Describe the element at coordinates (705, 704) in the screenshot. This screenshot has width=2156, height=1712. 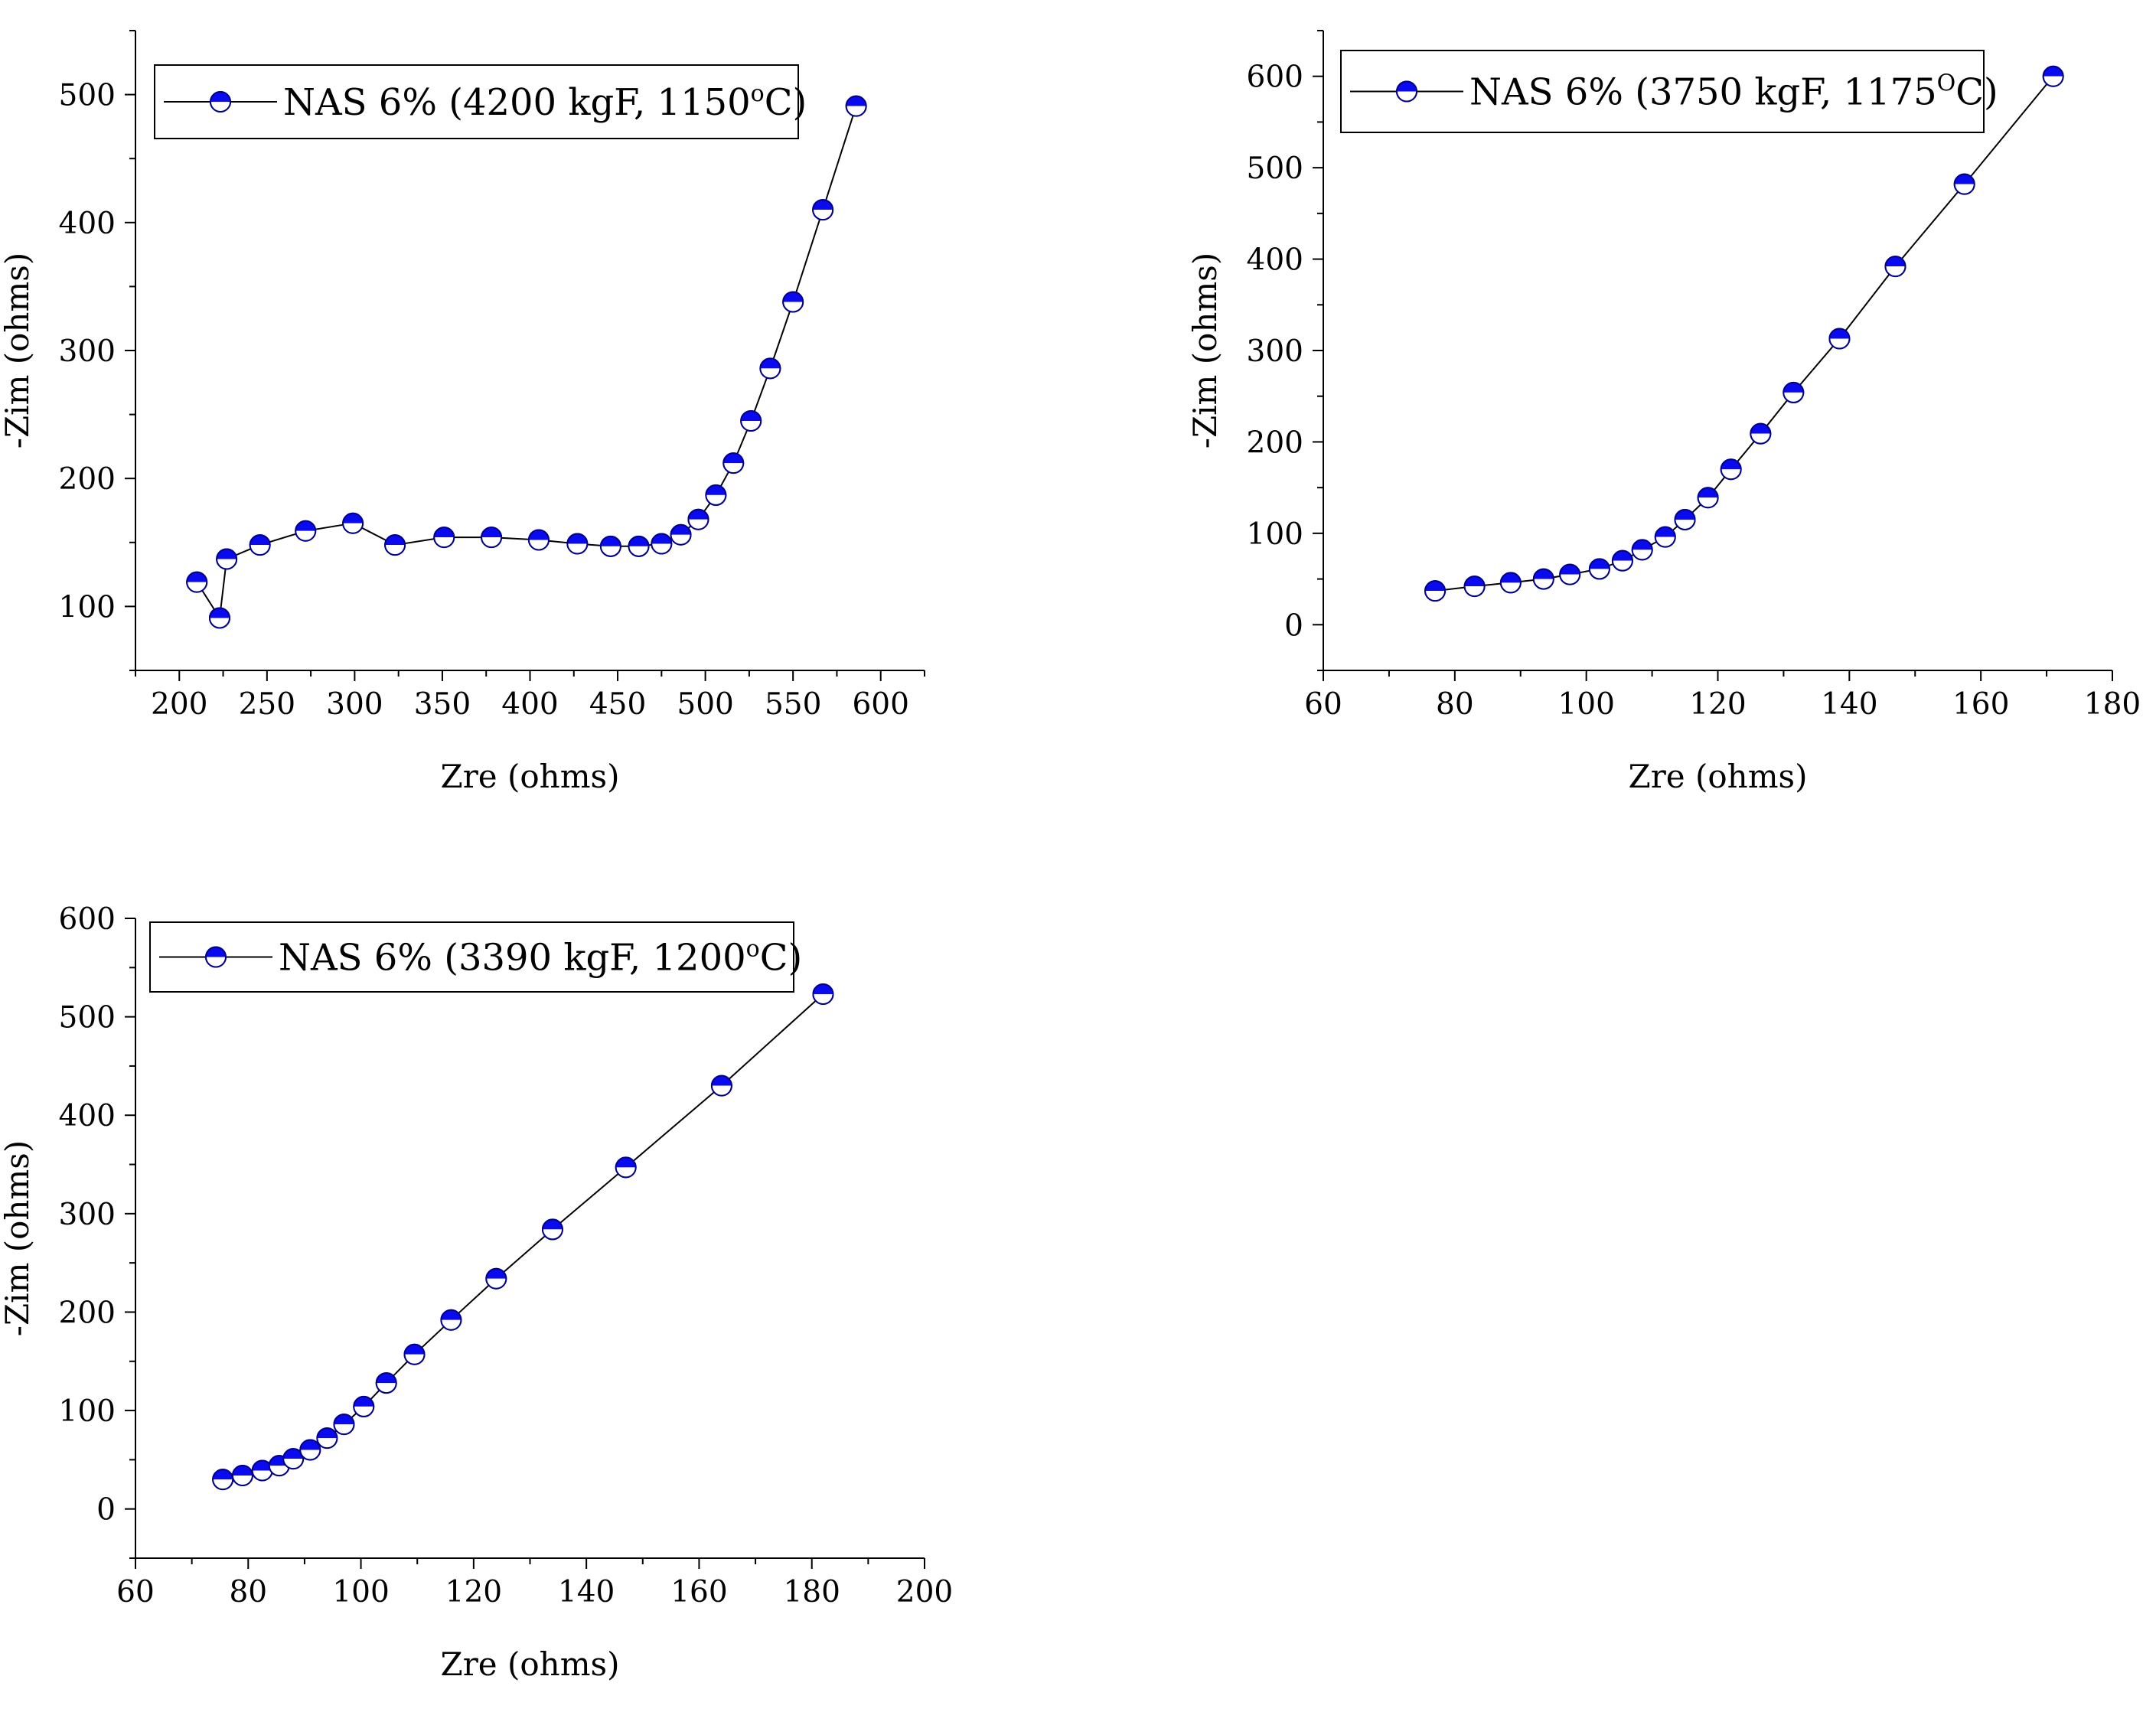
I see `x-tick-label: 500` at that location.